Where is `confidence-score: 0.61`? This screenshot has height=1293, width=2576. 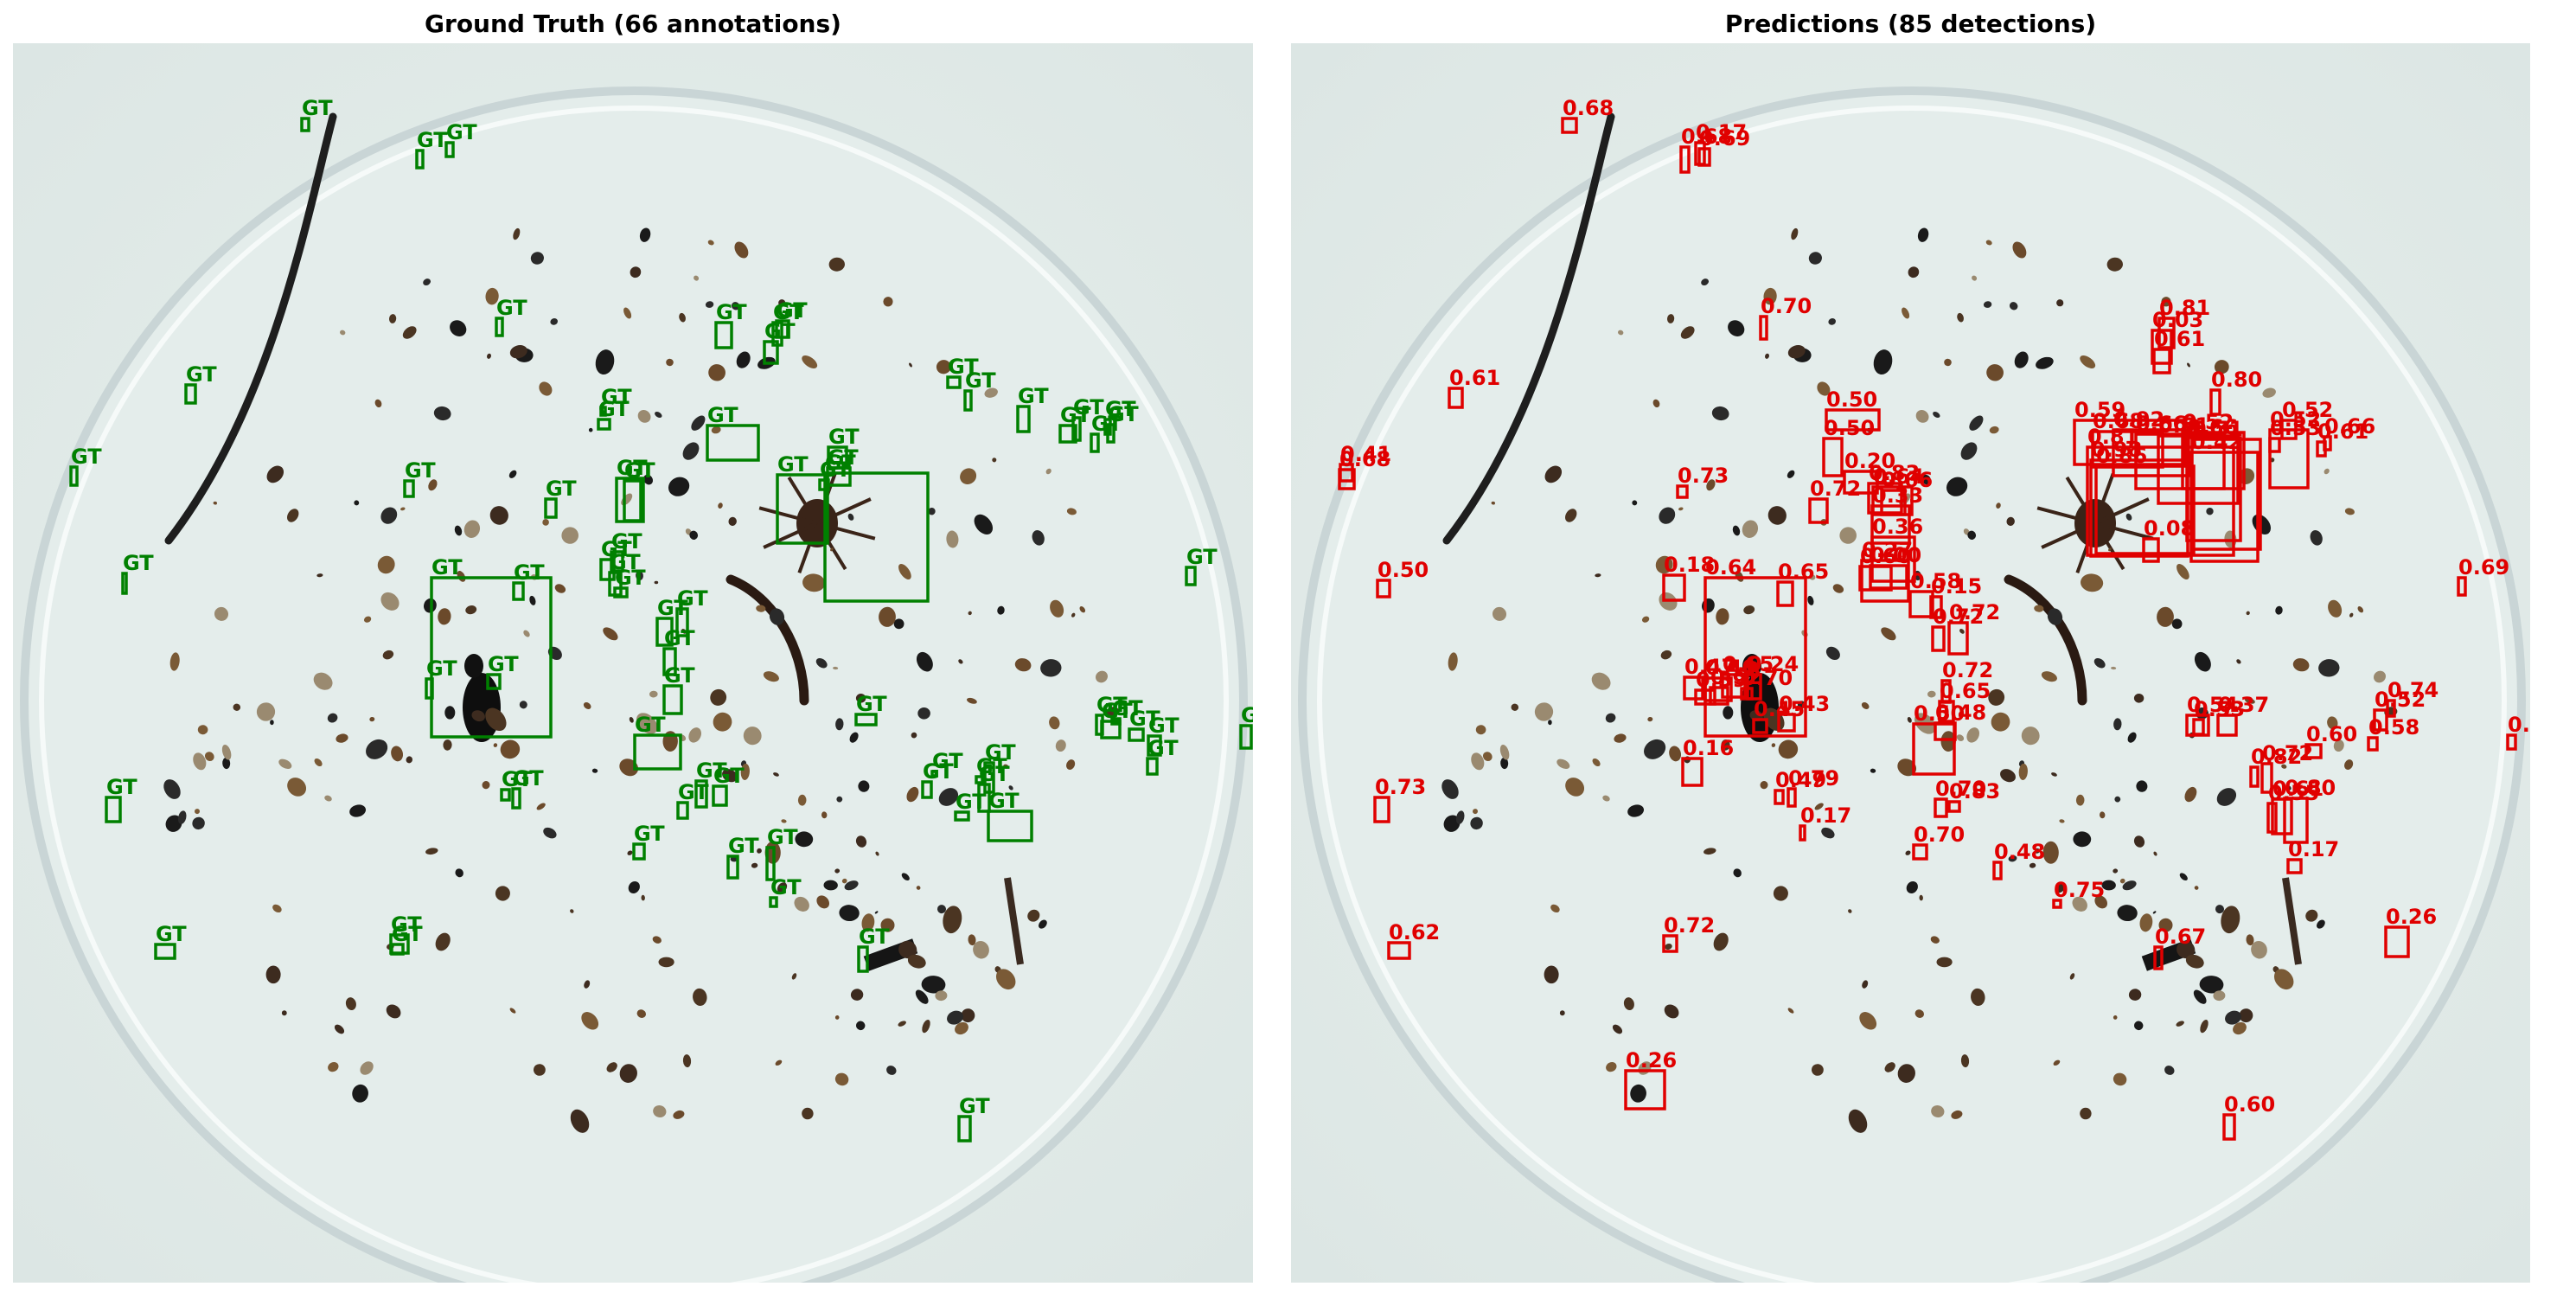 confidence-score: 0.61 is located at coordinates (2343, 431).